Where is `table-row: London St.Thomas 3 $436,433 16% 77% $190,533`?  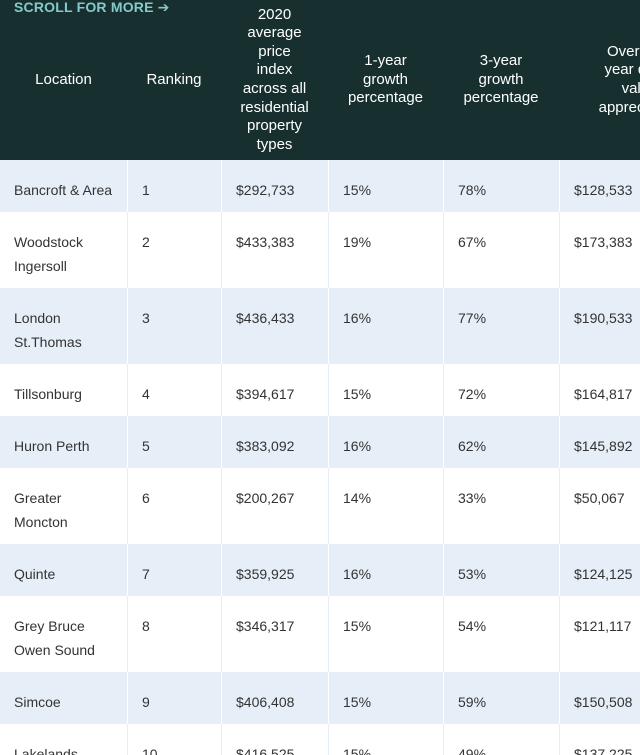 table-row: London St.Thomas 3 $436,433 16% 77% $190,533 is located at coordinates (320, 326).